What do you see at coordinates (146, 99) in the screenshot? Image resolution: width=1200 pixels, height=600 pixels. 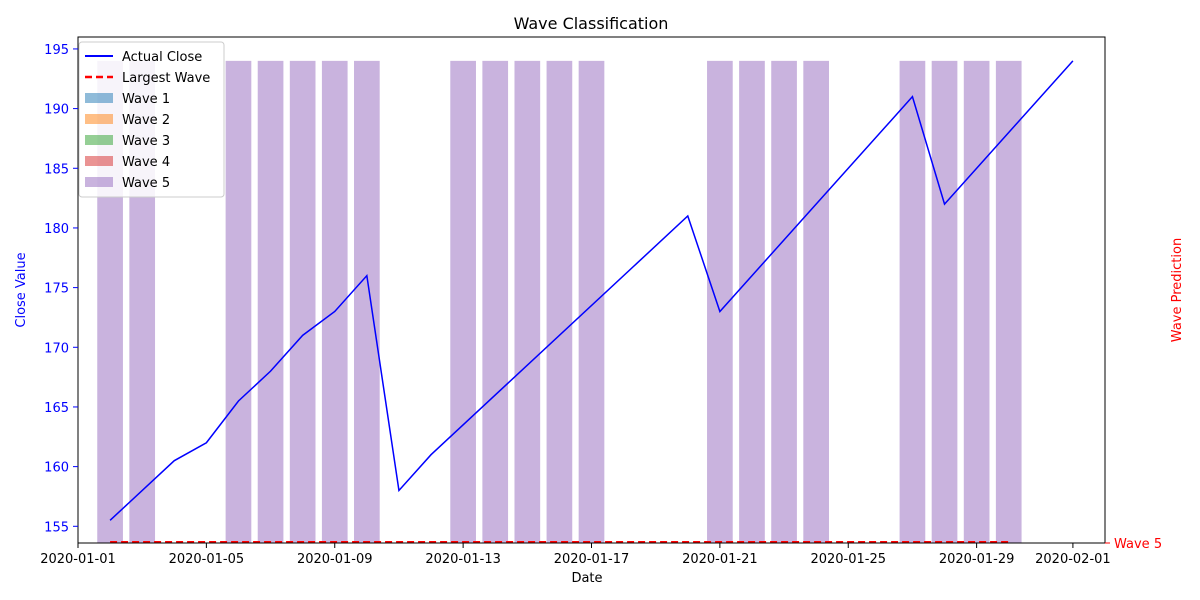 I see `legend-label: Wave 1` at bounding box center [146, 99].